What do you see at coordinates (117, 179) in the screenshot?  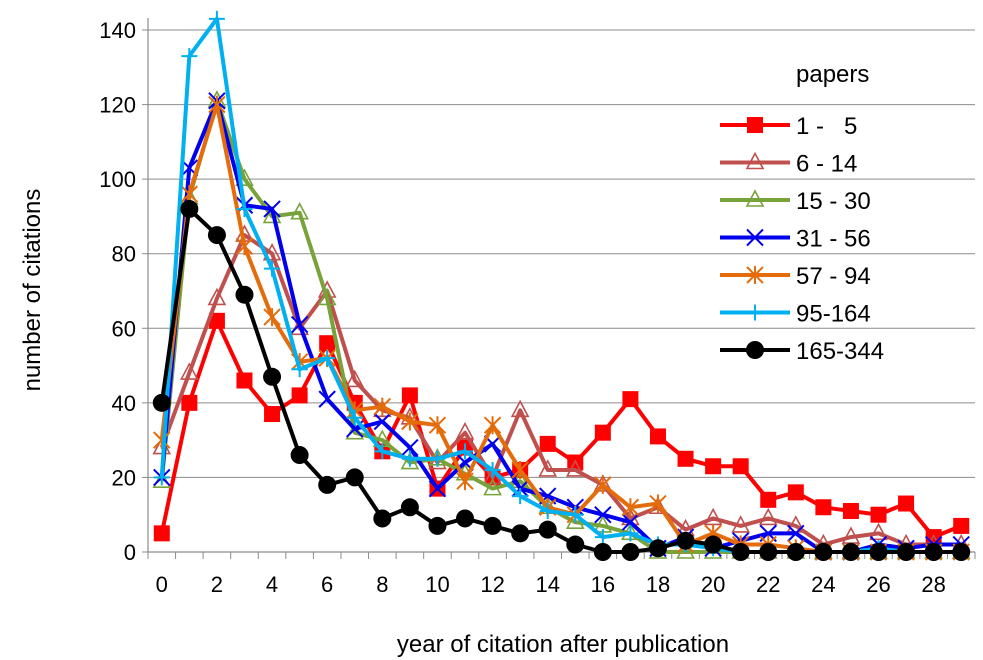 I see `y-tick-label: 100` at bounding box center [117, 179].